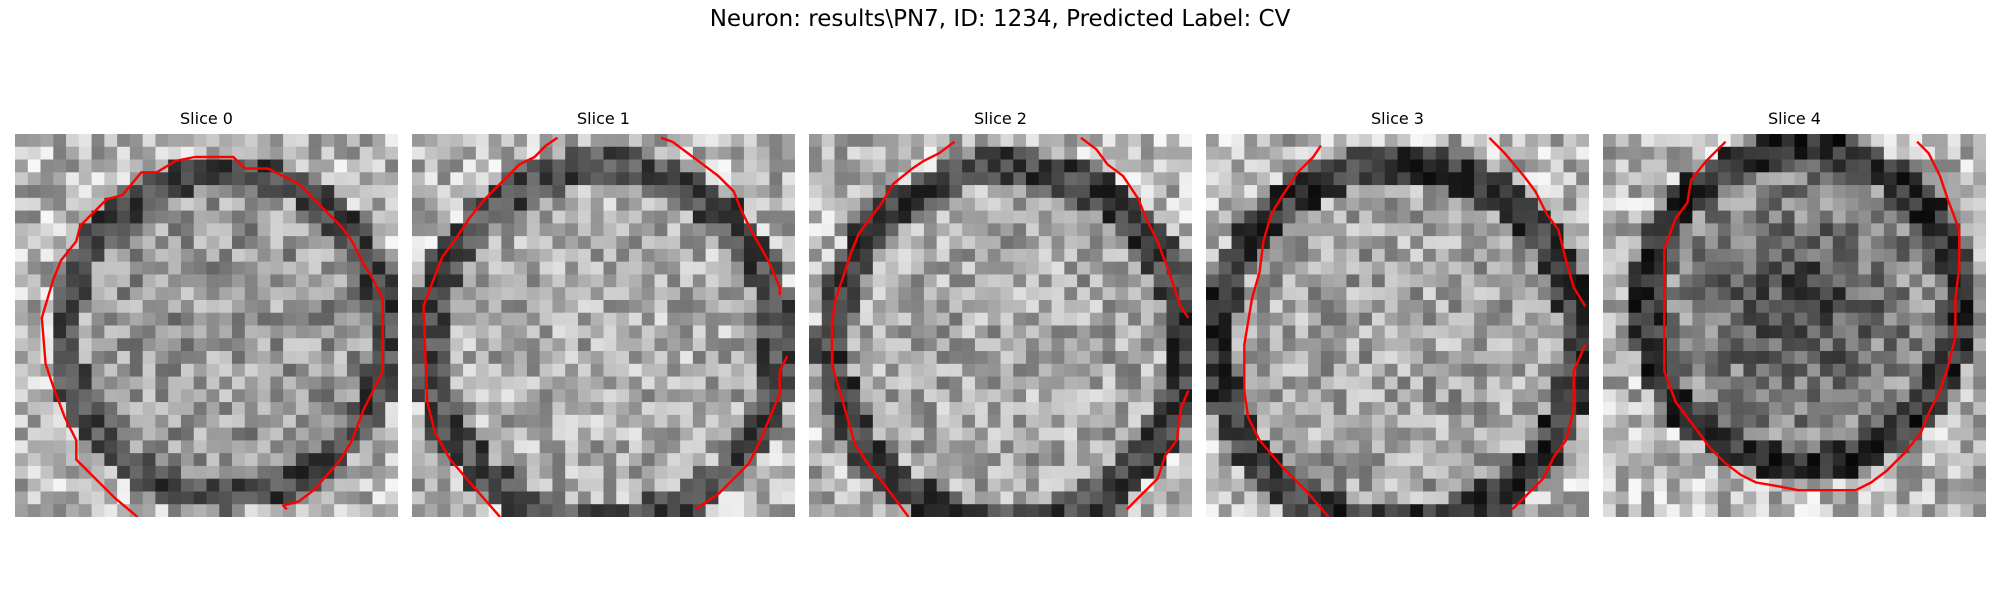 The height and width of the screenshot is (600, 2000). What do you see at coordinates (206, 118) in the screenshot?
I see `slice-title: Slice 0` at bounding box center [206, 118].